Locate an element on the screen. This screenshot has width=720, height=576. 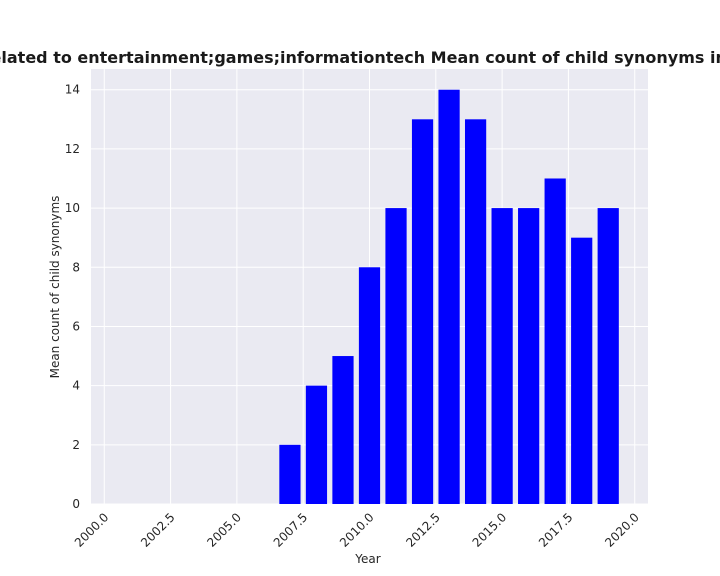
y-axis-ticks: 0 2 4 6 8 10 12 14 is located at coordinates (72, 297).